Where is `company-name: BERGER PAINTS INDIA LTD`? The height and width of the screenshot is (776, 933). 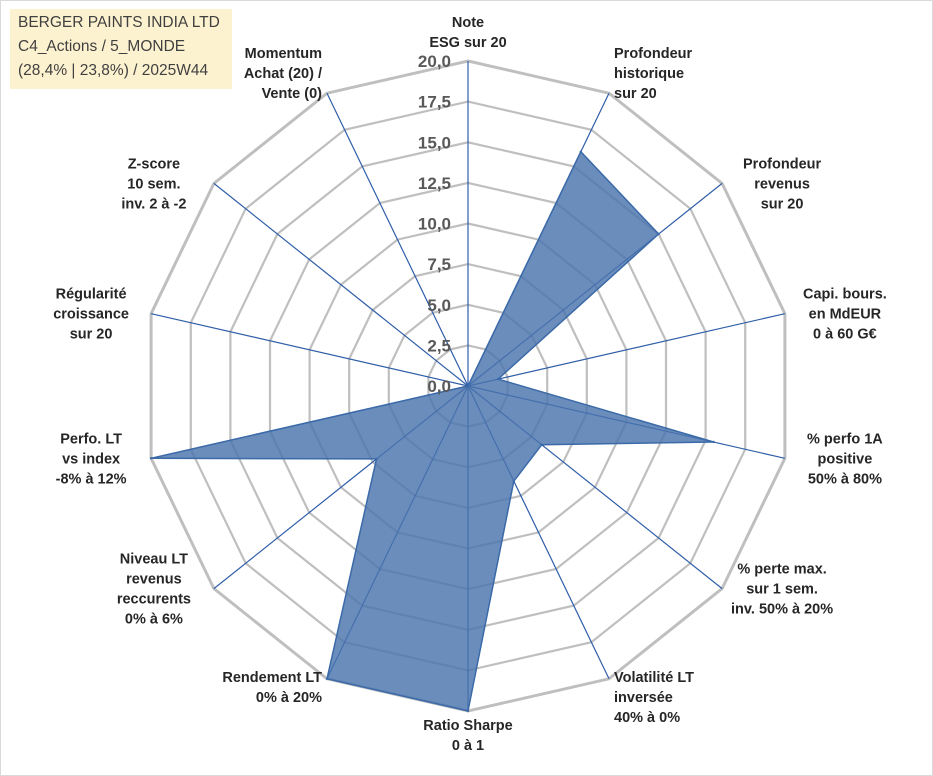 company-name: BERGER PAINTS INDIA LTD is located at coordinates (119, 22).